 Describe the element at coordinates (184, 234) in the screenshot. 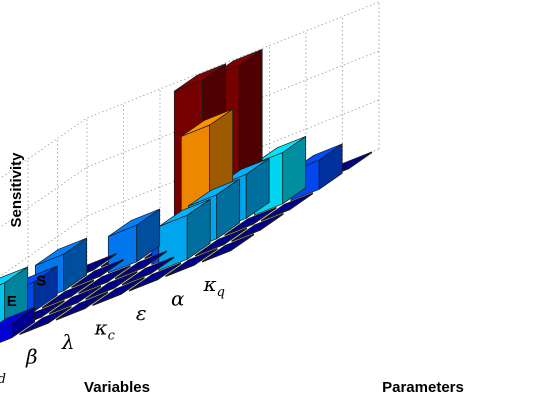

I see `bar-H-ε` at that location.